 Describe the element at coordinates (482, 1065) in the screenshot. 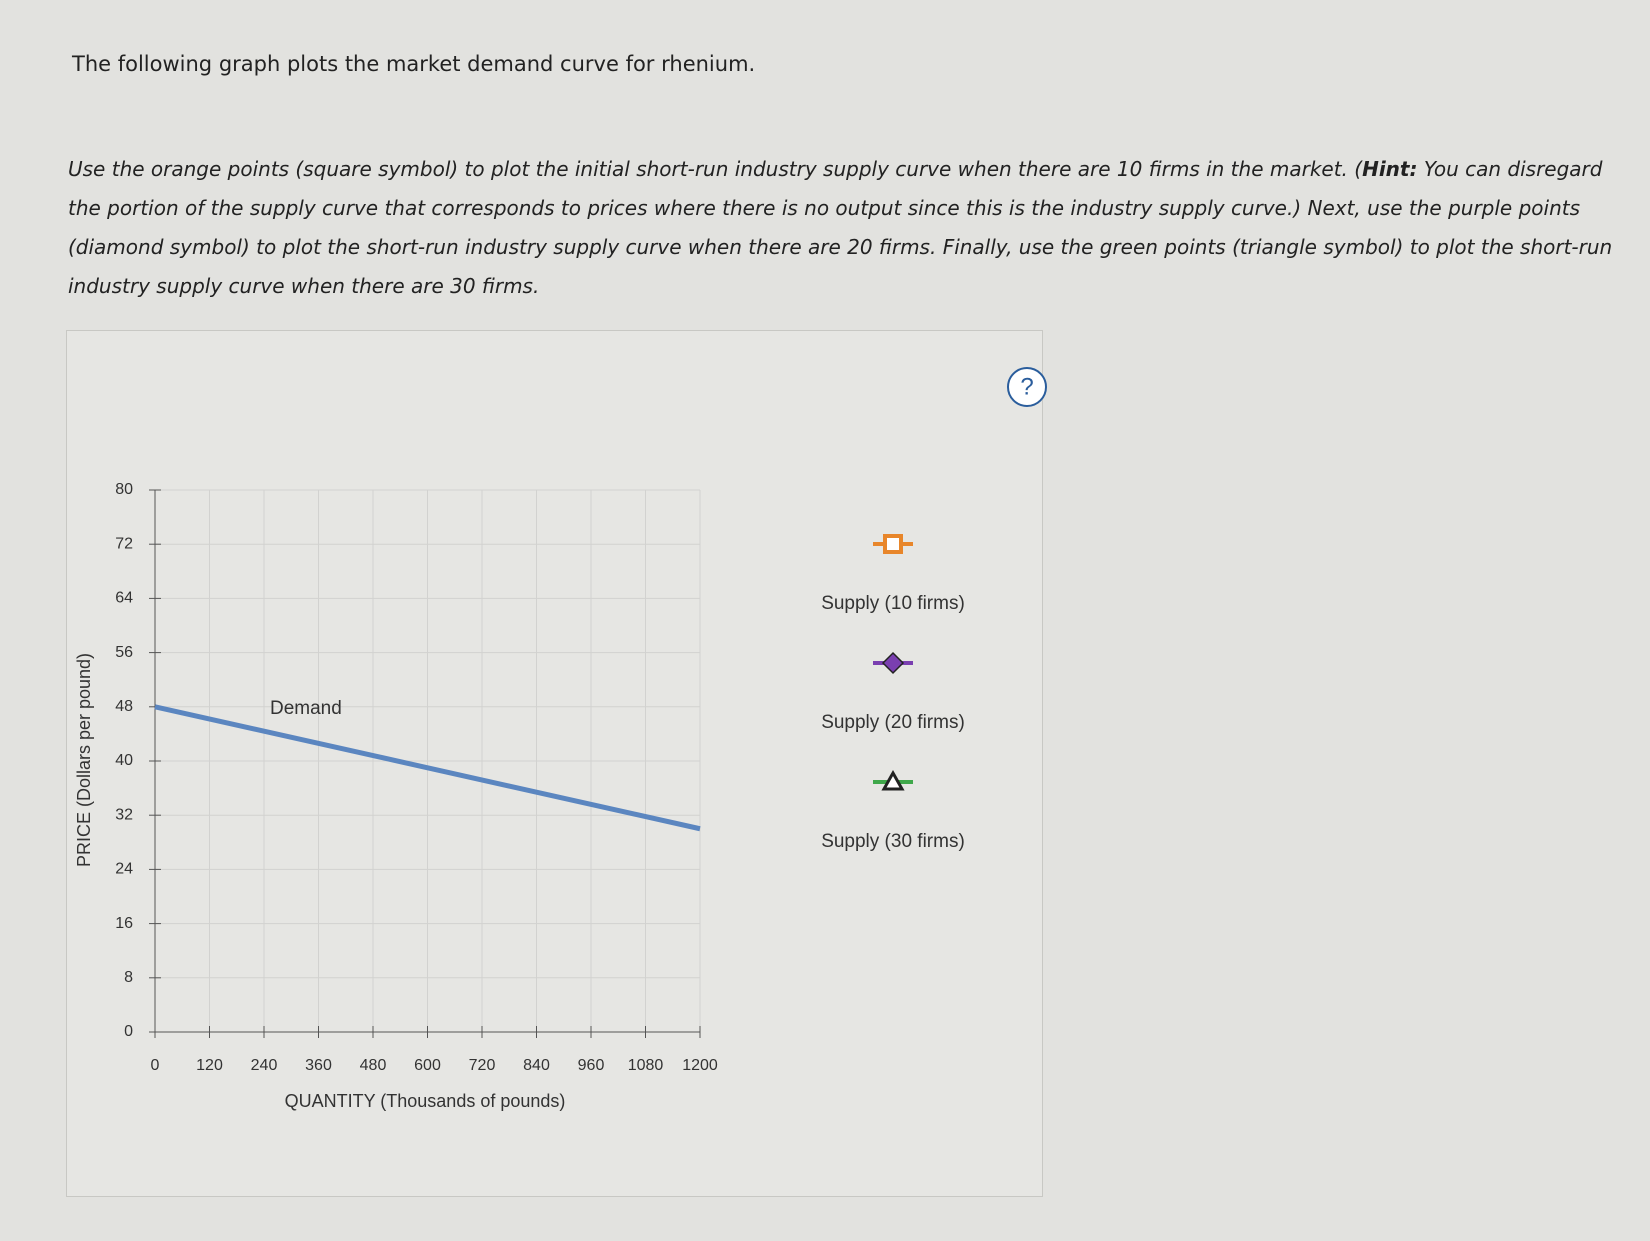

I see `x-tick-label: 720` at that location.